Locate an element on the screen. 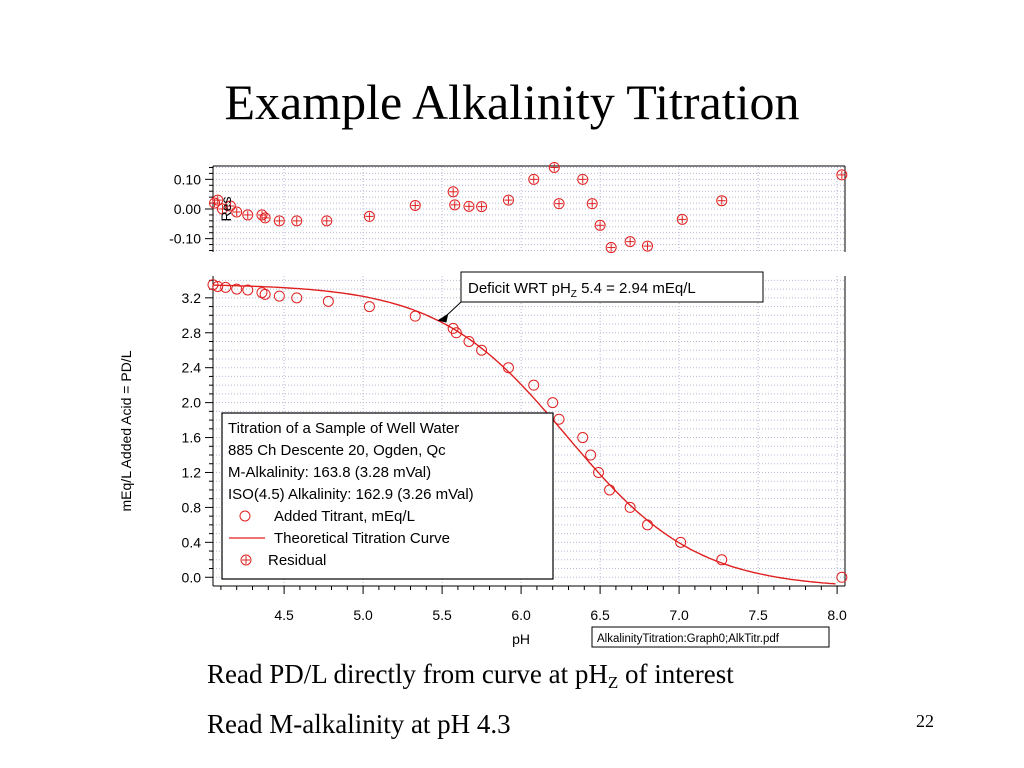 The width and height of the screenshot is (1024, 768). legend-titrant-marker is located at coordinates (245, 516).